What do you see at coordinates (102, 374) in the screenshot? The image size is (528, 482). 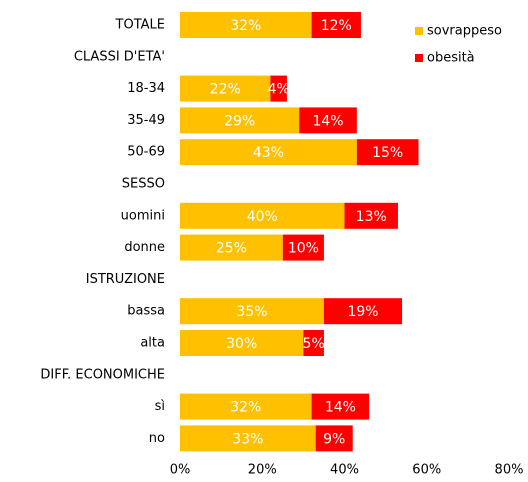 I see `category-label: DIFF. ECONOMICHE` at bounding box center [102, 374].